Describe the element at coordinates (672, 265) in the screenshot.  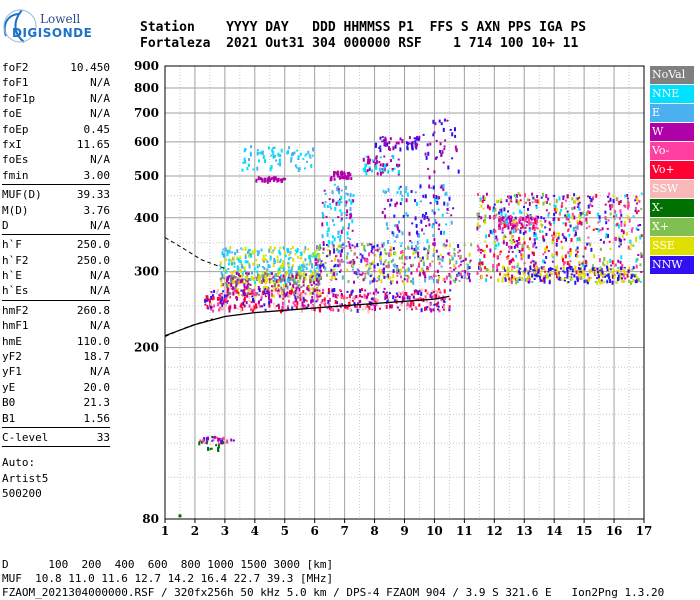
I see `legend-item: NNW` at that location.